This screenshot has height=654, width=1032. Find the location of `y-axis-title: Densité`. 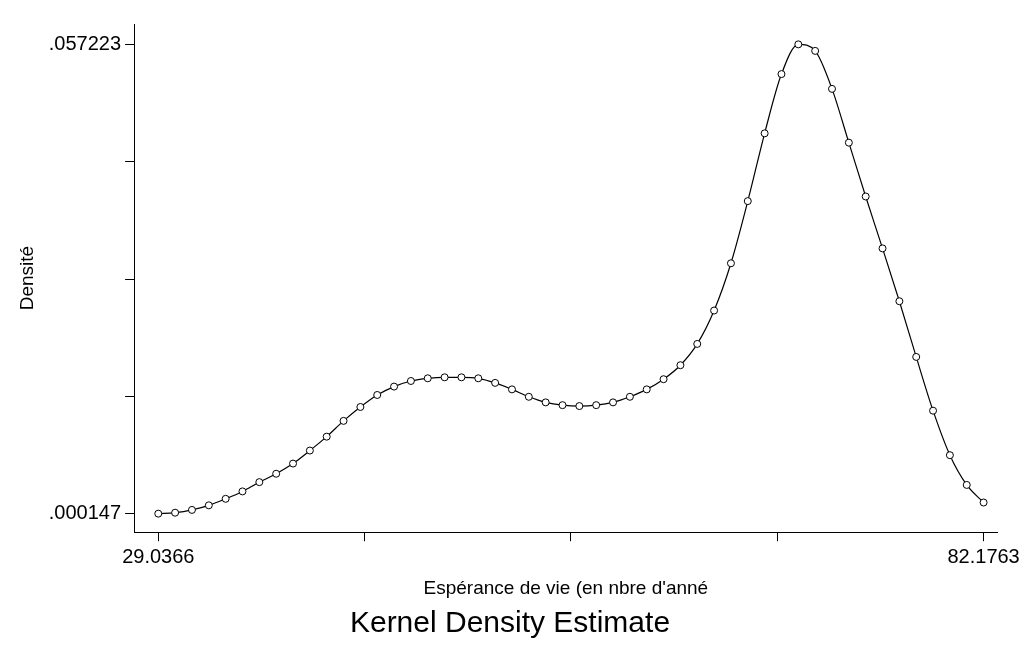

y-axis-title: Densité is located at coordinates (26, 278).